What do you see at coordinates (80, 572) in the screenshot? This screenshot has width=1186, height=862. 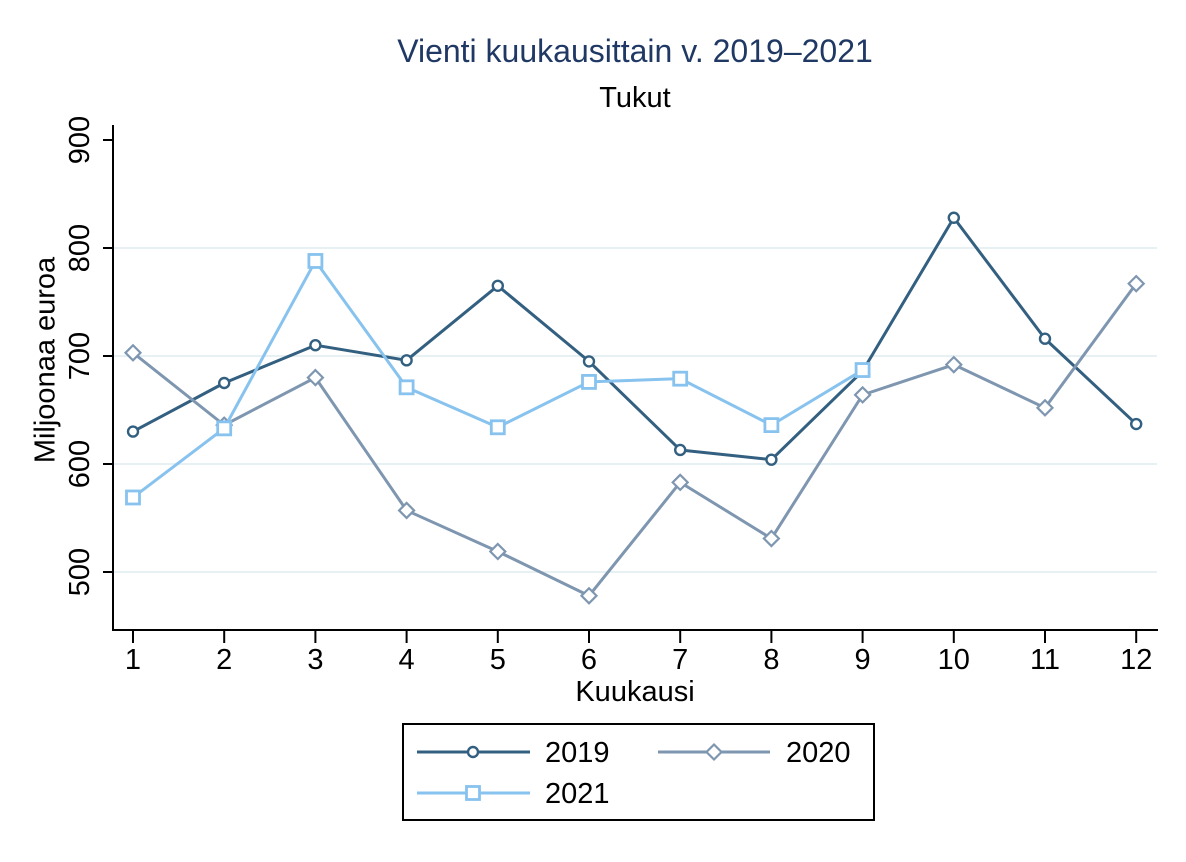 I see `y-tick-label: 500` at bounding box center [80, 572].